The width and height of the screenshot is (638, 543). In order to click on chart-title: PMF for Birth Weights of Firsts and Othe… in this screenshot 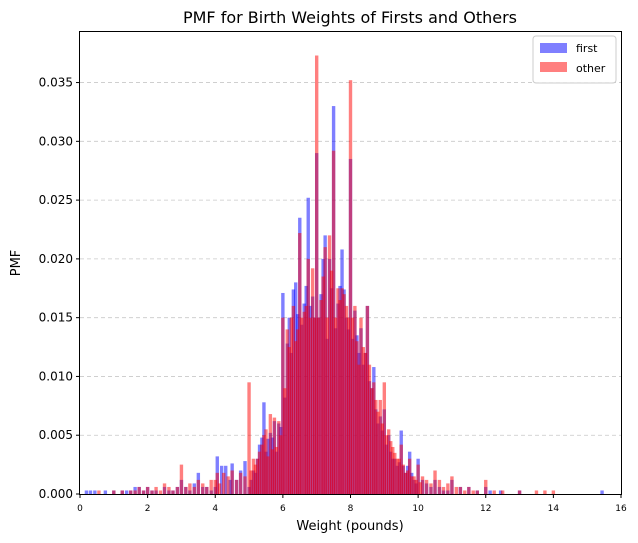, I will do `click(350, 17)`.